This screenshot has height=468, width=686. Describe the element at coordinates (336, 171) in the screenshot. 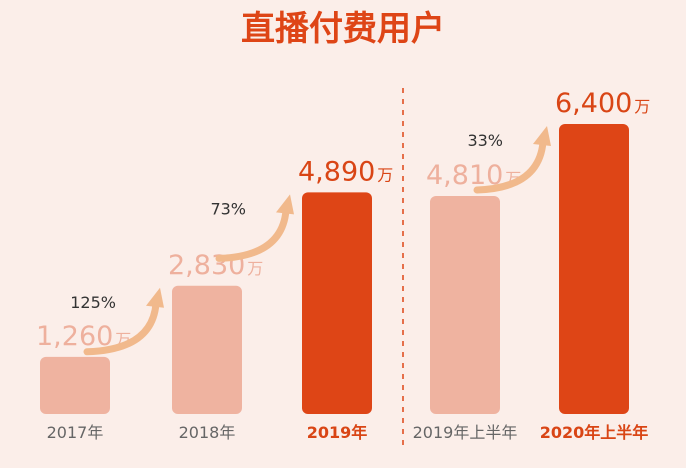

I see `value-number-3: 4,890` at that location.